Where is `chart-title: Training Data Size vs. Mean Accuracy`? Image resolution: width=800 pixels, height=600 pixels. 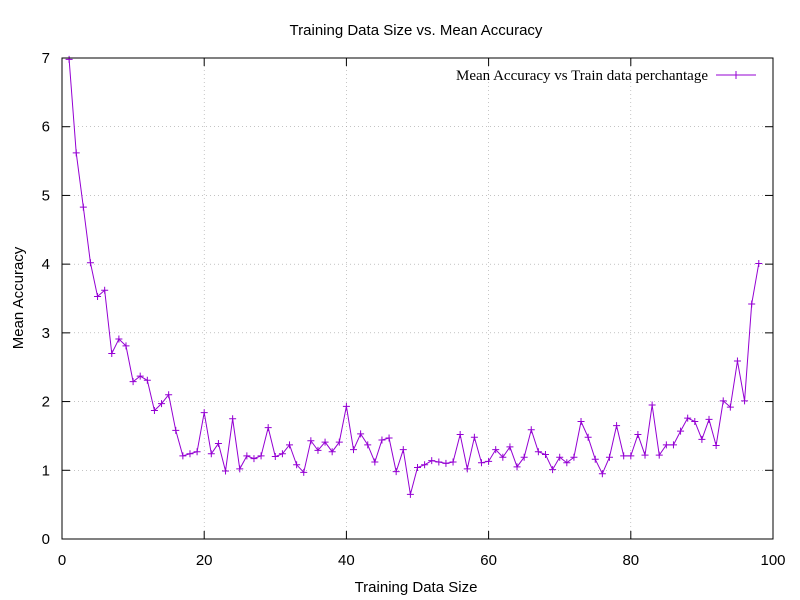
chart-title: Training Data Size vs. Mean Accuracy is located at coordinates (416, 30).